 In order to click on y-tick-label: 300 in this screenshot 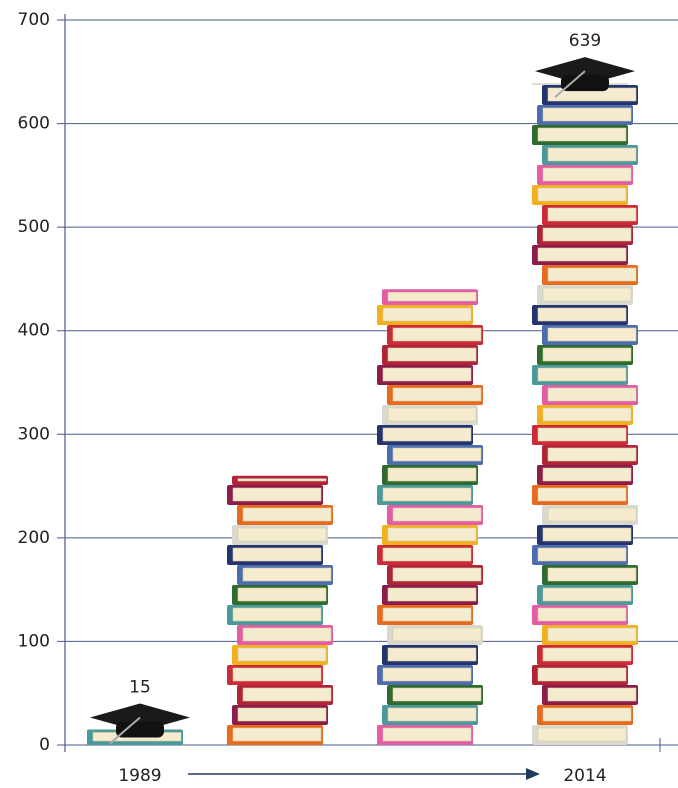, I will do `click(34, 434)`.